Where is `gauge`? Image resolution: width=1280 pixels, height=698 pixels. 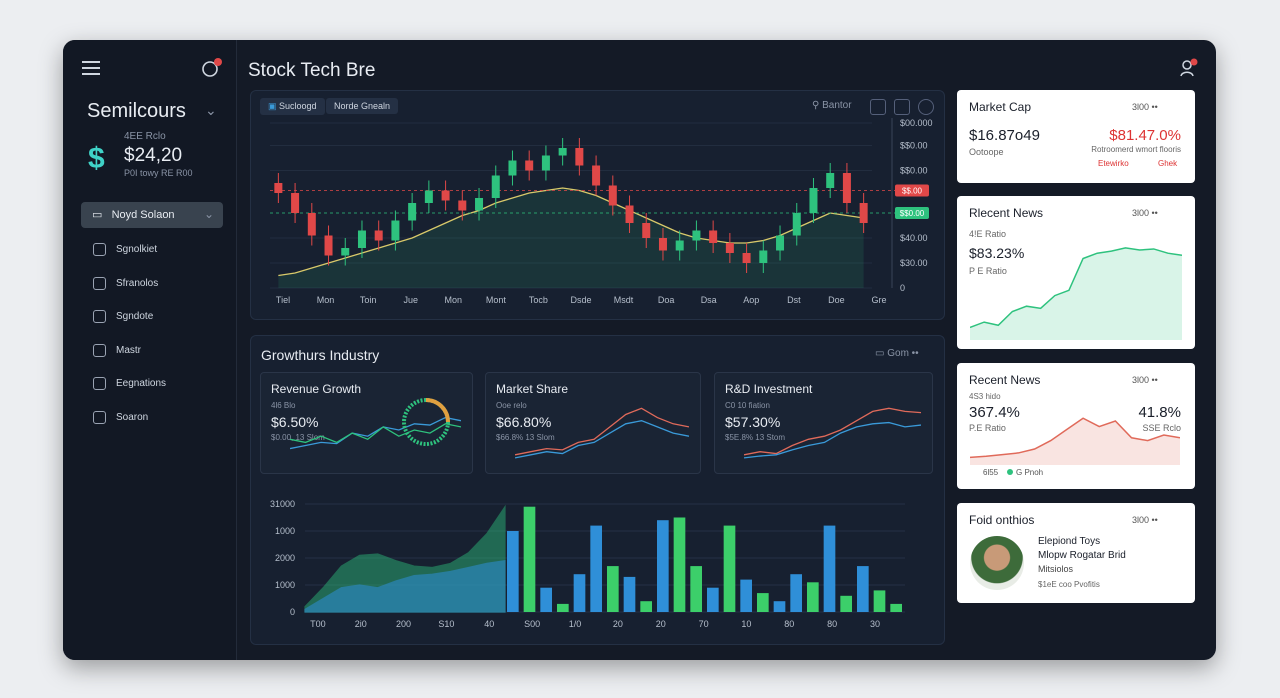 gauge is located at coordinates (426, 422).